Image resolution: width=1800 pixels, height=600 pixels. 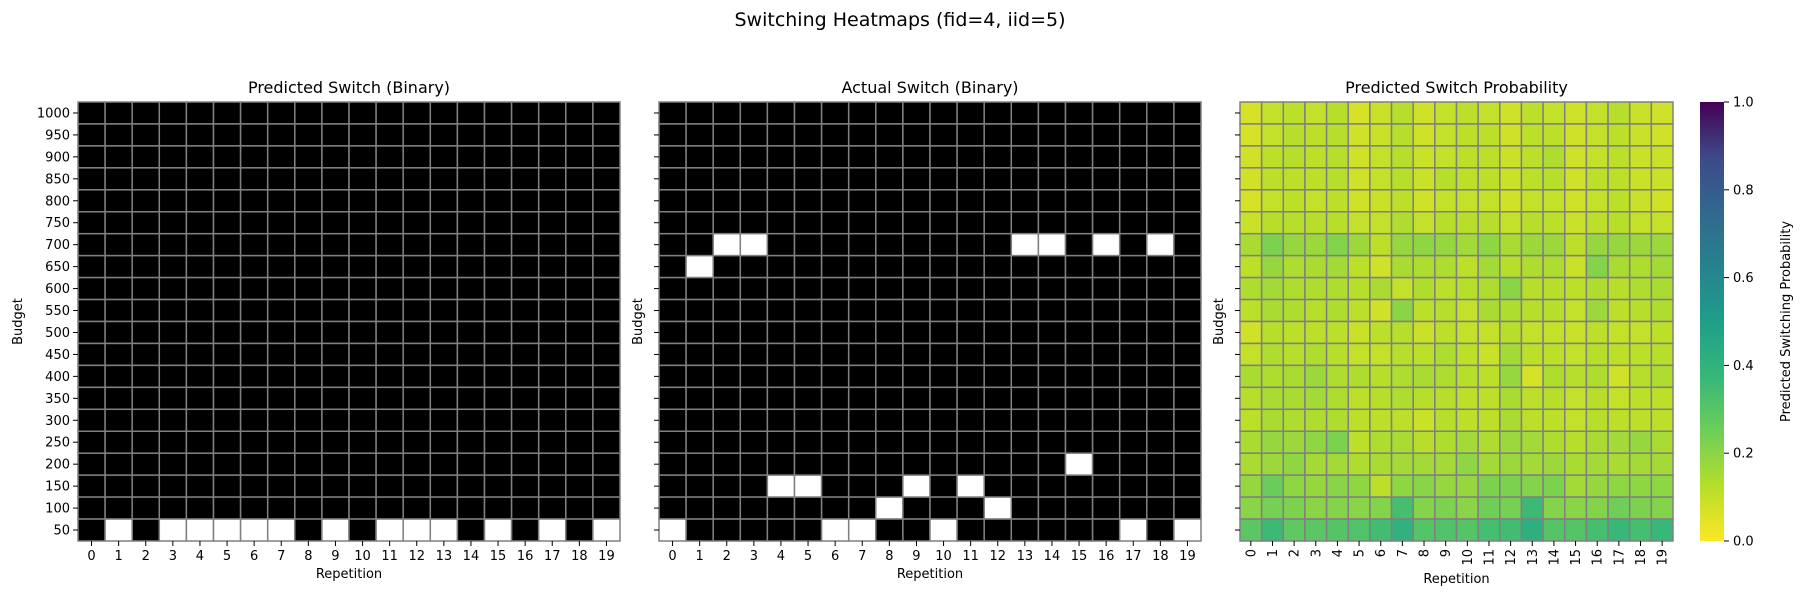 What do you see at coordinates (416, 556) in the screenshot?
I see `x-tick-label: 12` at bounding box center [416, 556].